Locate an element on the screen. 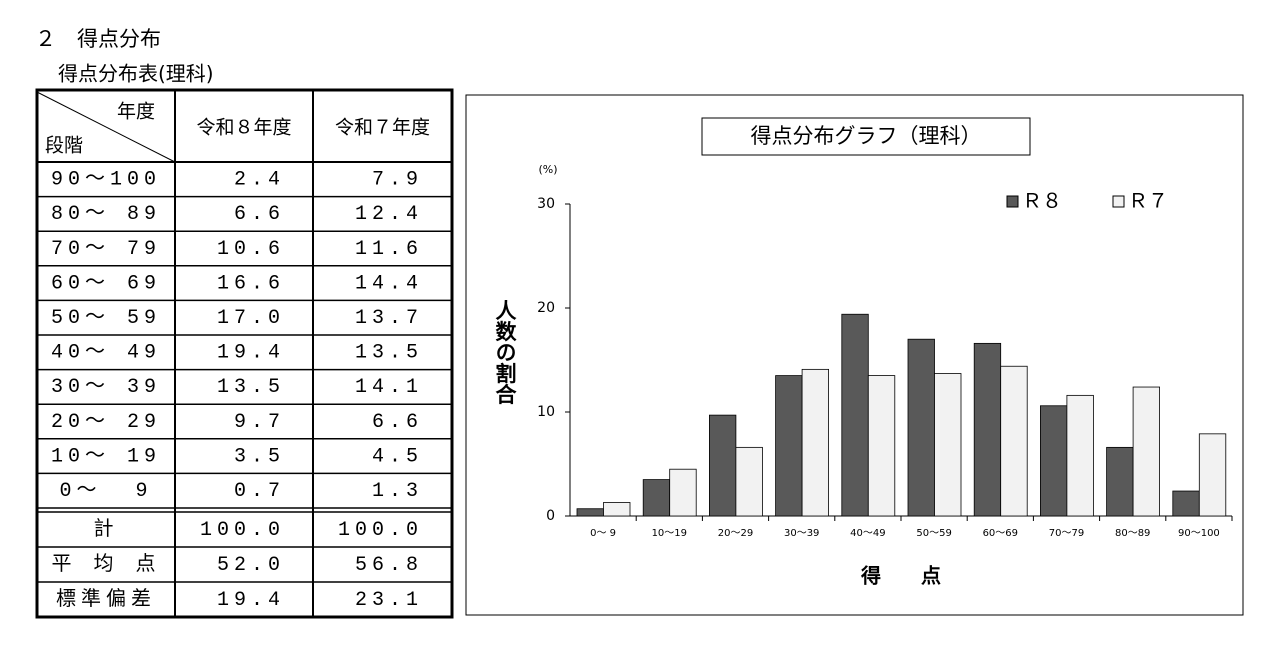  x-tick-label: 10～19 is located at coordinates (669, 533).